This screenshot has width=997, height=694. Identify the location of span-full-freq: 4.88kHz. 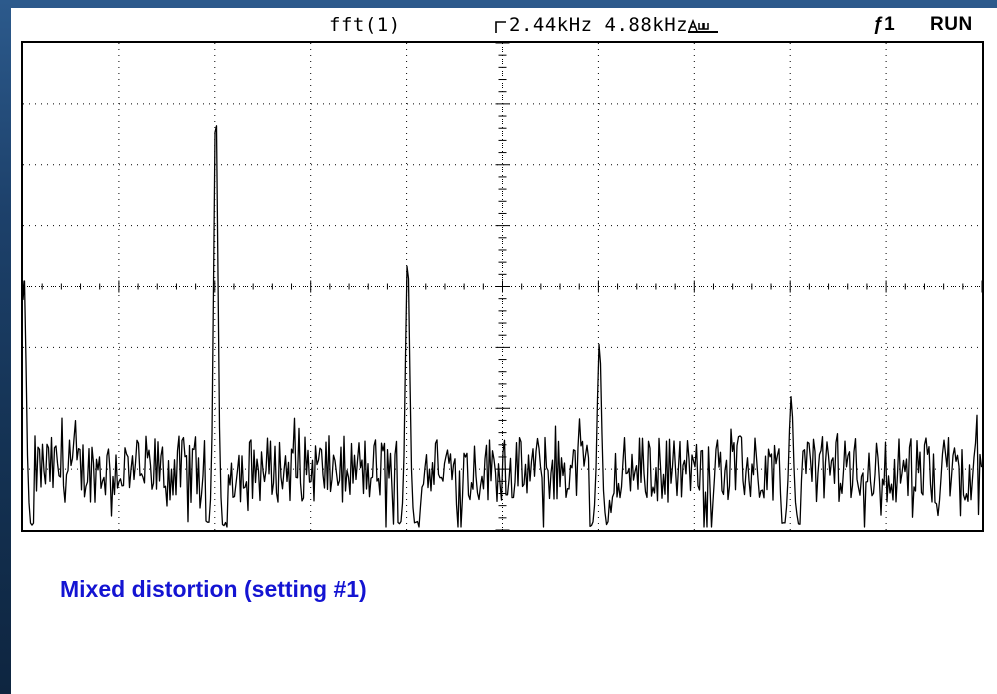
(646, 25).